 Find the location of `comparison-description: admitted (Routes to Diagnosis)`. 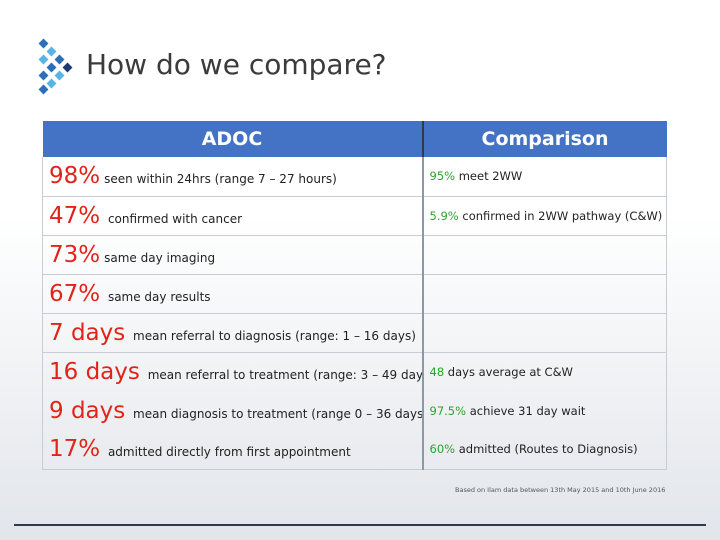

comparison-description: admitted (Routes to Diagnosis) is located at coordinates (546, 449).